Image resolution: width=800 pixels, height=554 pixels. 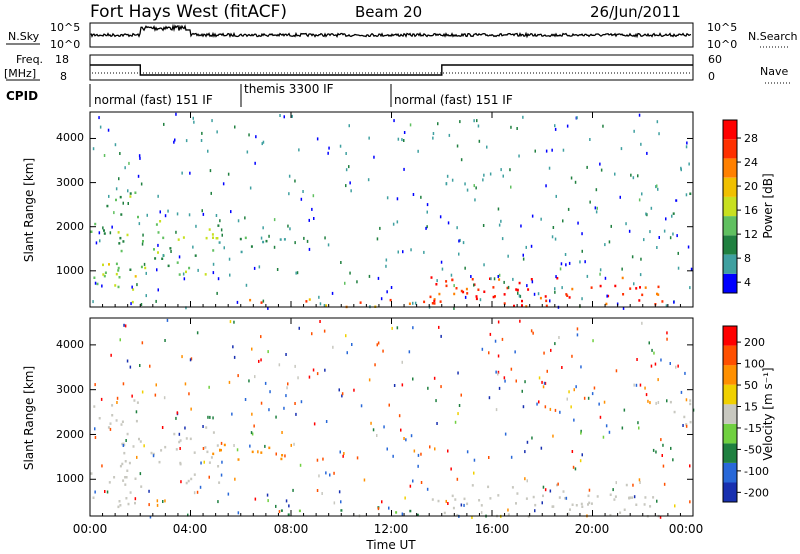 What do you see at coordinates (20, 73) in the screenshot?
I see `freq-unit: [MHz]` at bounding box center [20, 73].